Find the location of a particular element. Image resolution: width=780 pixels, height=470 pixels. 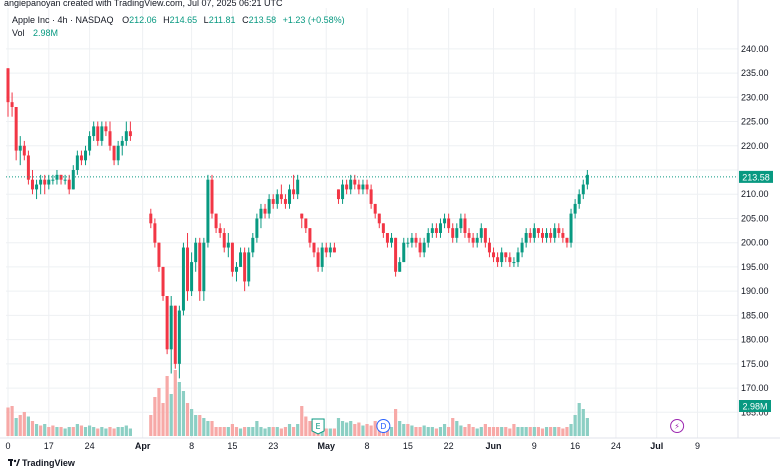

time-tick-label: Jul is located at coordinates (656, 446).